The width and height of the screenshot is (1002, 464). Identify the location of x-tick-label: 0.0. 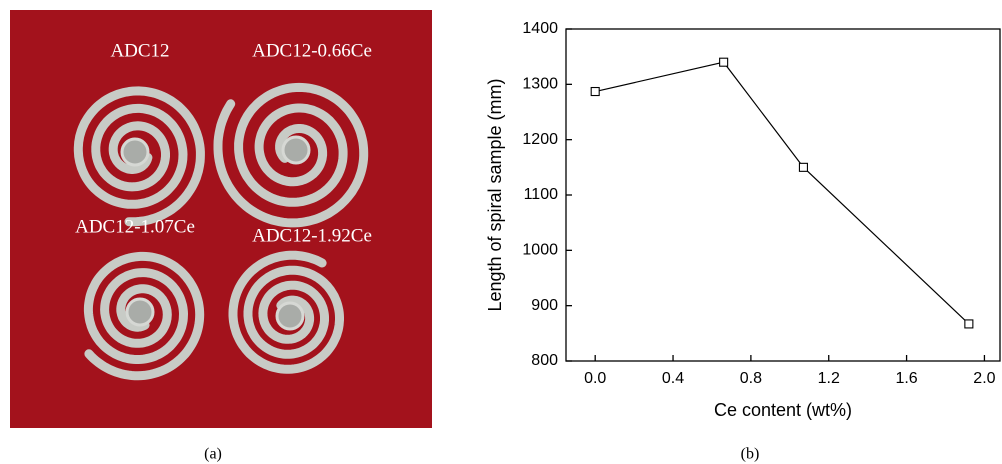
(595, 378).